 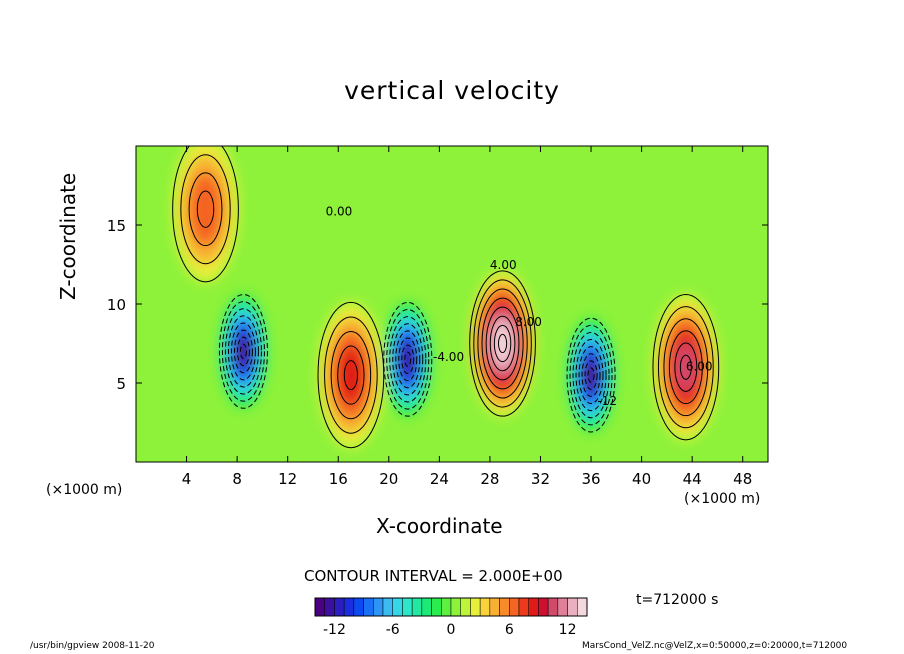 I want to click on contour-annotation-2: -4.00, so click(x=448, y=357).